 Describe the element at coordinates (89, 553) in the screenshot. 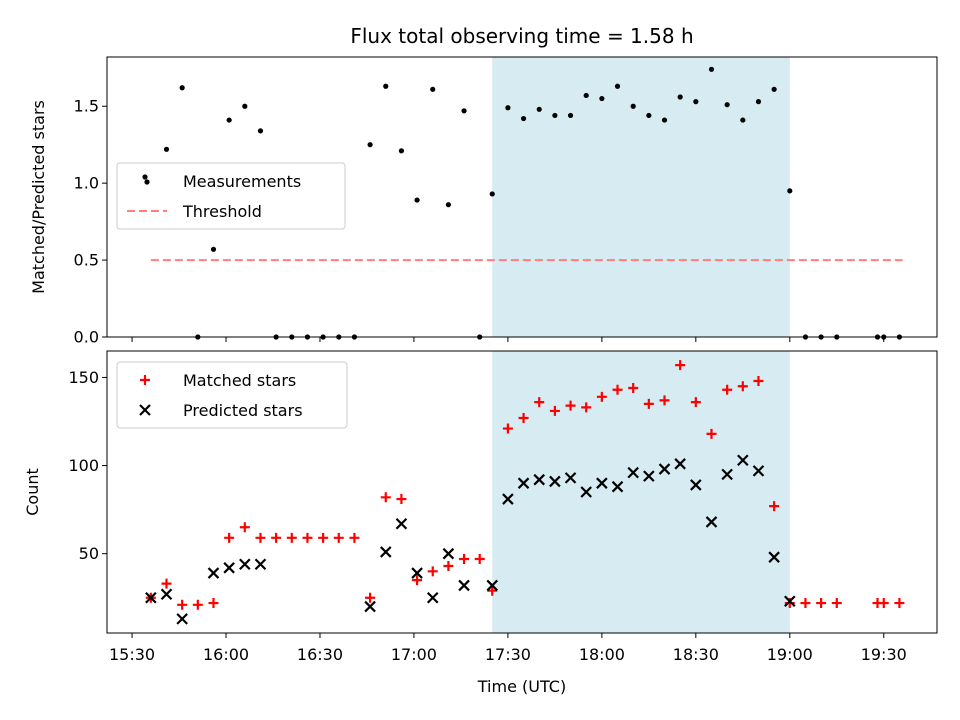

I see `y-tick-label: 50` at that location.